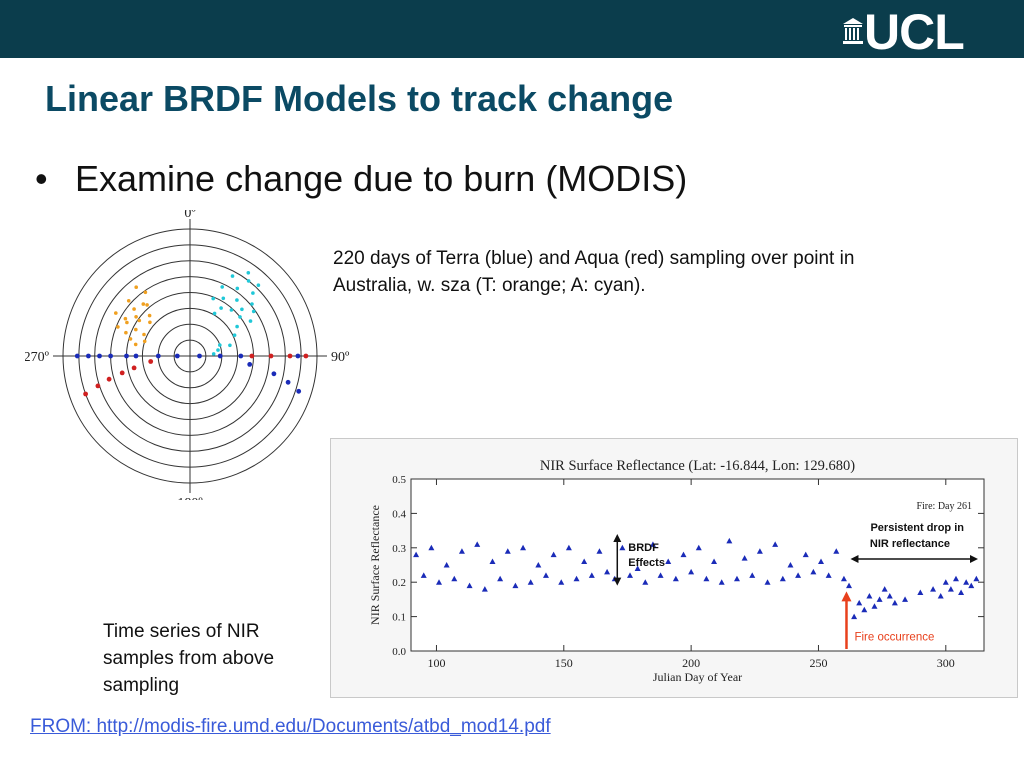 The image size is (1024, 768). What do you see at coordinates (361, 179) in the screenshot?
I see `bullet-item: • Examine change due to burn (MODIS)` at bounding box center [361, 179].